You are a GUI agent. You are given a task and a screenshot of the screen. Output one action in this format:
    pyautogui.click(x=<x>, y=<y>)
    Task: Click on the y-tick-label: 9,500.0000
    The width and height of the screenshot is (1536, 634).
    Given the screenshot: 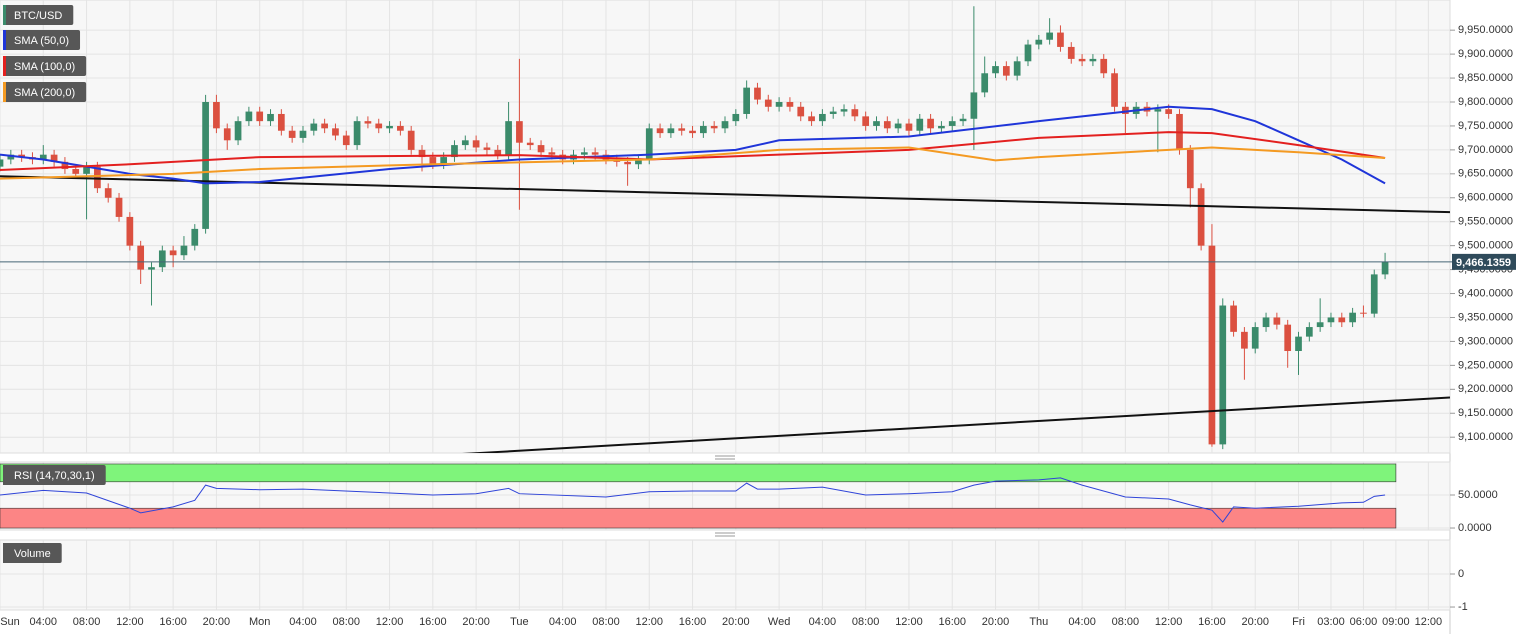 What is the action you would take?
    pyautogui.click(x=1485, y=246)
    